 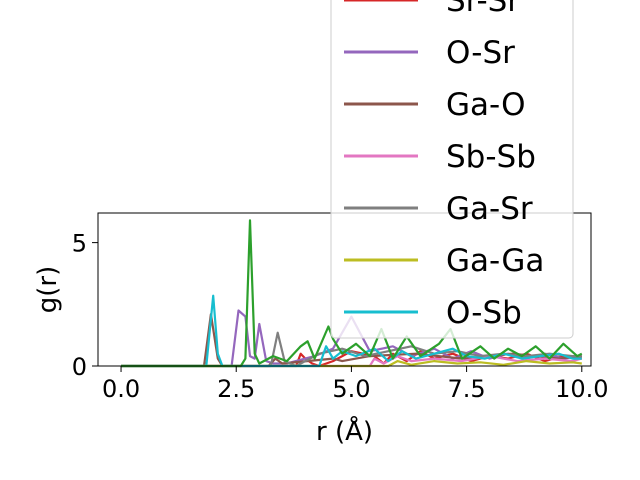 I want to click on legend-label: O-Sr, so click(x=480, y=53).